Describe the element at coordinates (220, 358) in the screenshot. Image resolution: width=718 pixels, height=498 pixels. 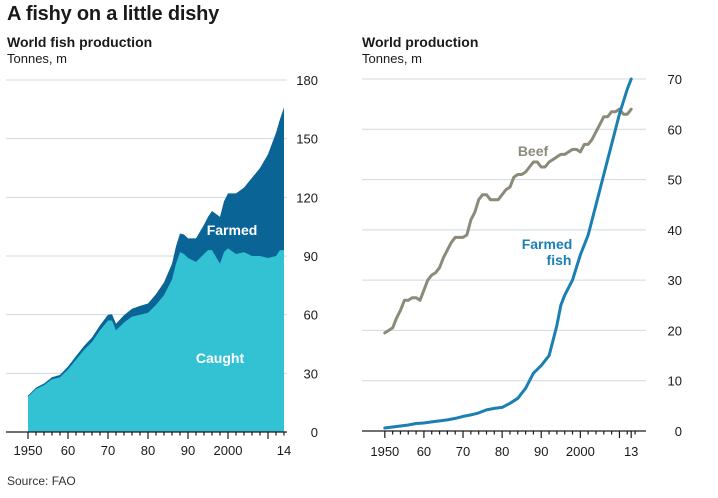
I see `caught-area-label: Caught` at that location.